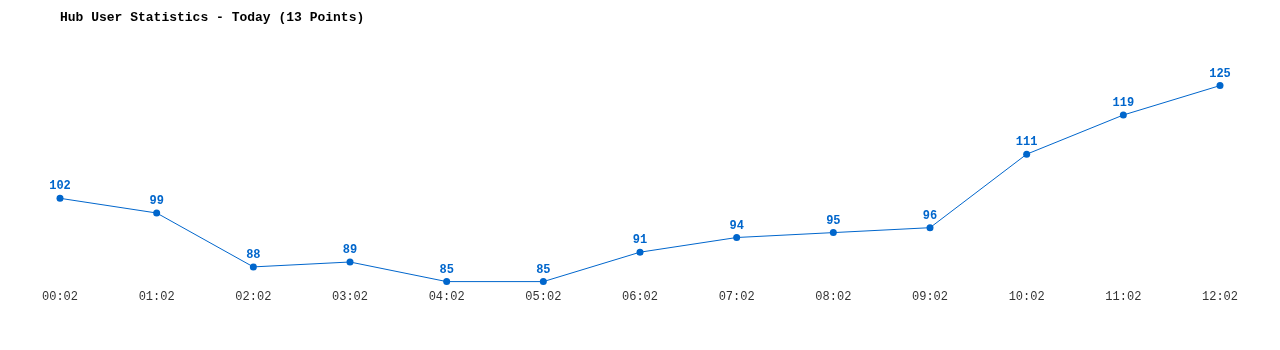  I want to click on data-label: 95, so click(833, 220).